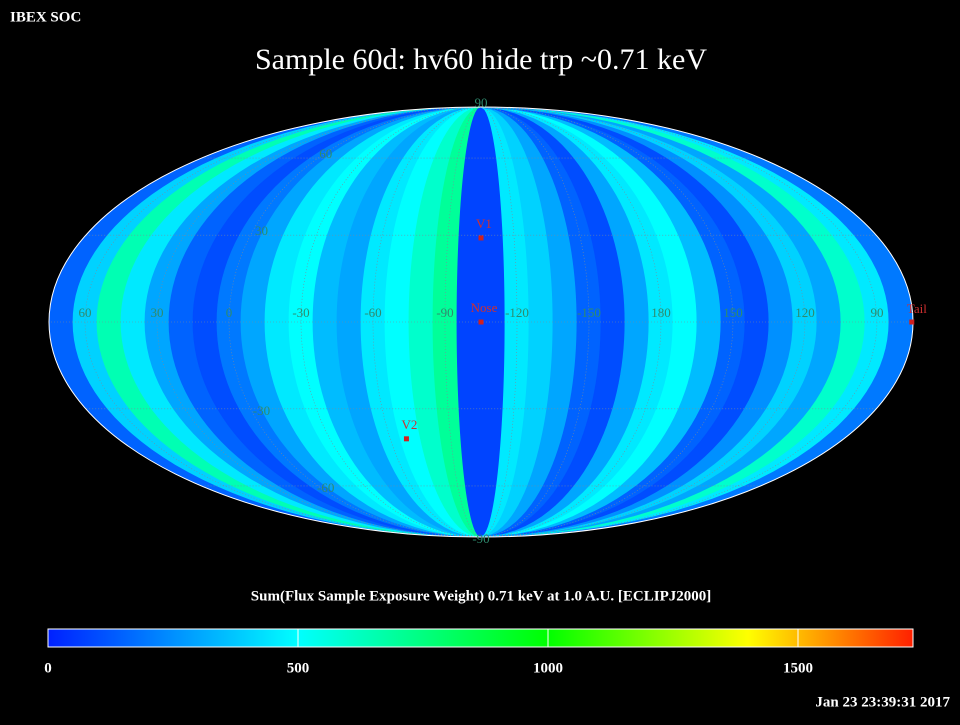 This screenshot has height=725, width=960. I want to click on lat-tick-label: 60, so click(325, 153).